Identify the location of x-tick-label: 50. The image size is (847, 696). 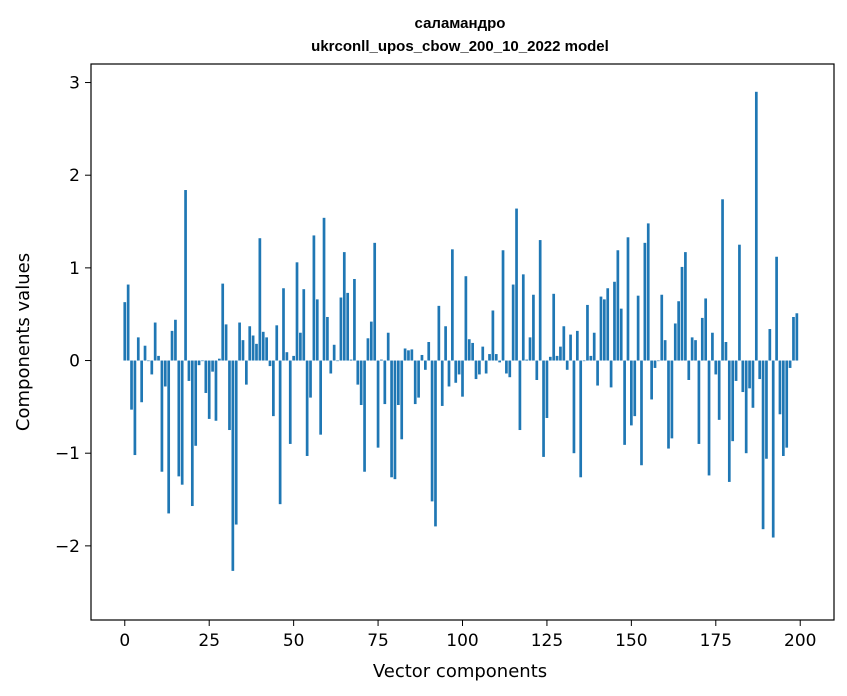
(294, 641).